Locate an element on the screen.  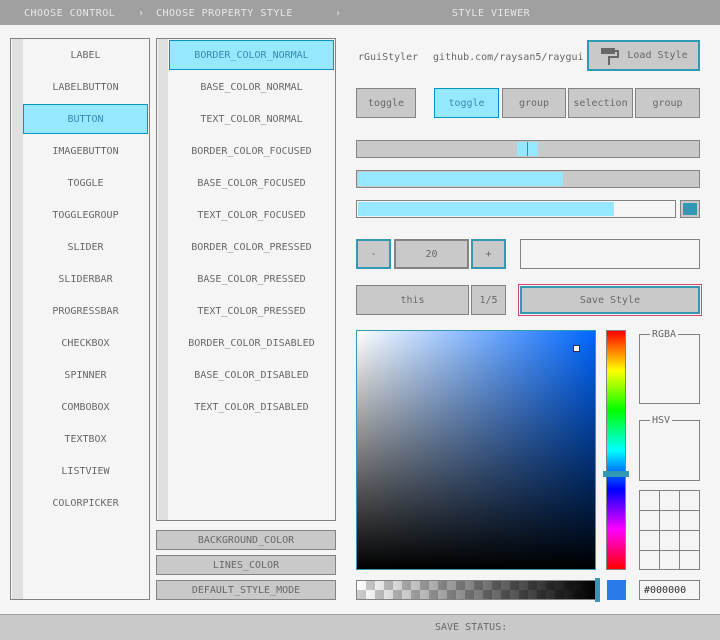
link: github.com/raysan5/raygui is located at coordinates (508, 57).